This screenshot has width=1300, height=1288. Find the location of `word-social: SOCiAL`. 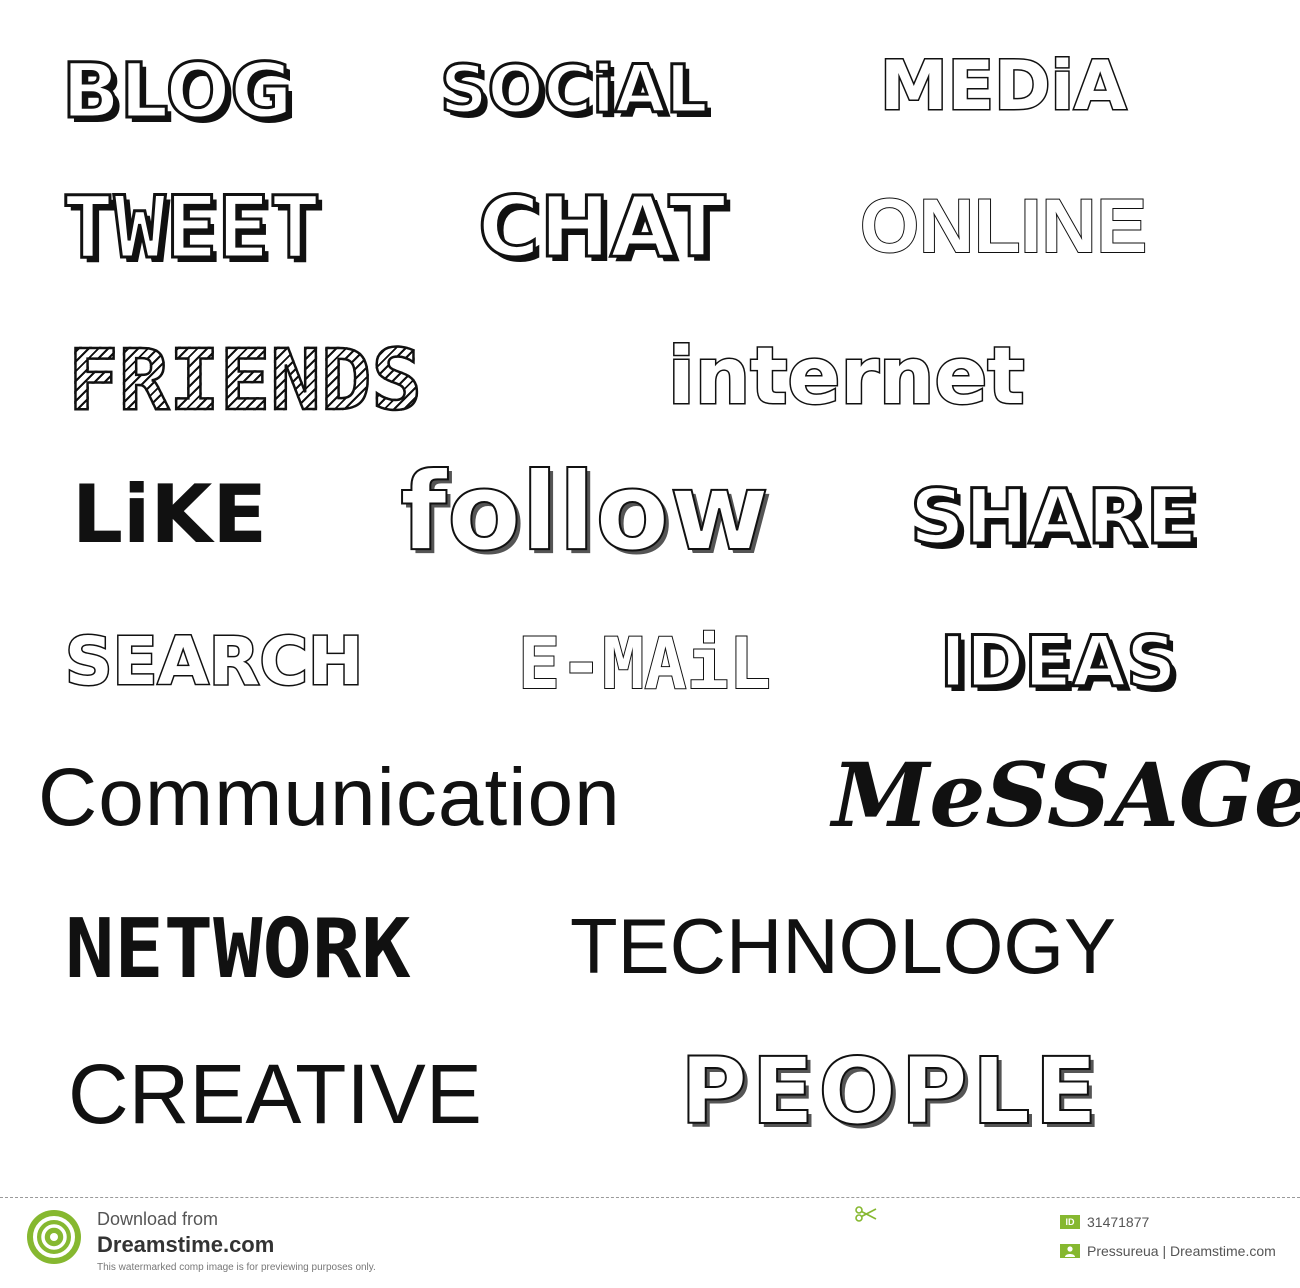

word-social: SOCiAL is located at coordinates (574, 89).